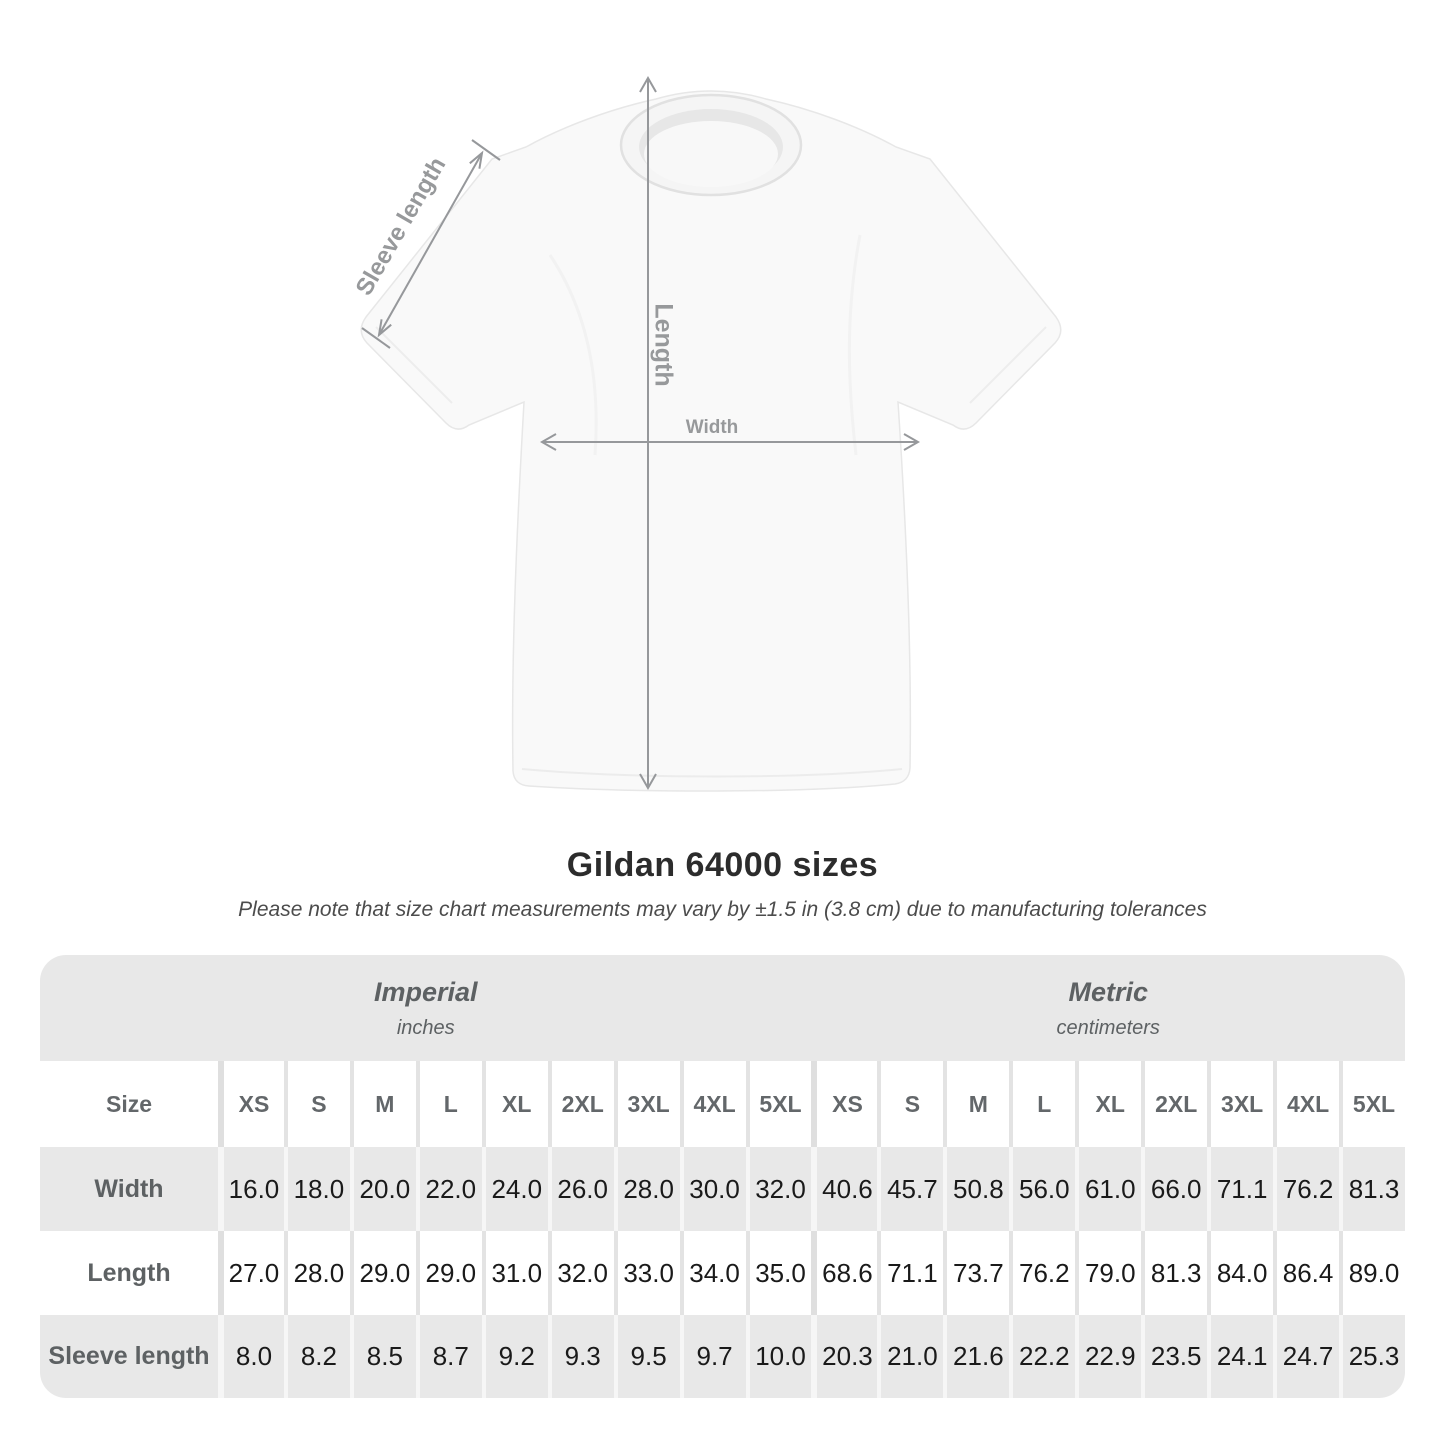 The width and height of the screenshot is (1445, 1445). What do you see at coordinates (712, 1356) in the screenshot?
I see `cell-imperial-sleeve-length: 9.7` at bounding box center [712, 1356].